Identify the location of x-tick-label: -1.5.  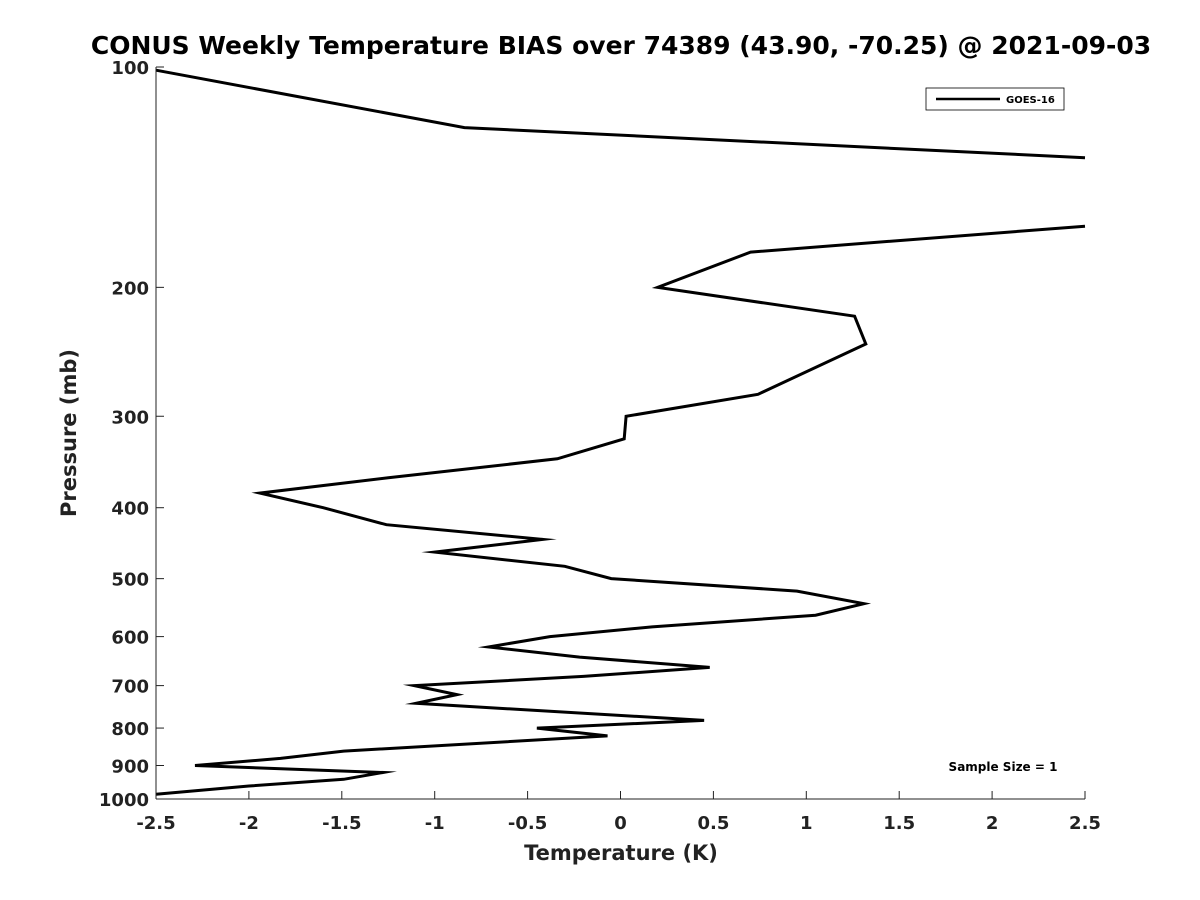
(341, 823).